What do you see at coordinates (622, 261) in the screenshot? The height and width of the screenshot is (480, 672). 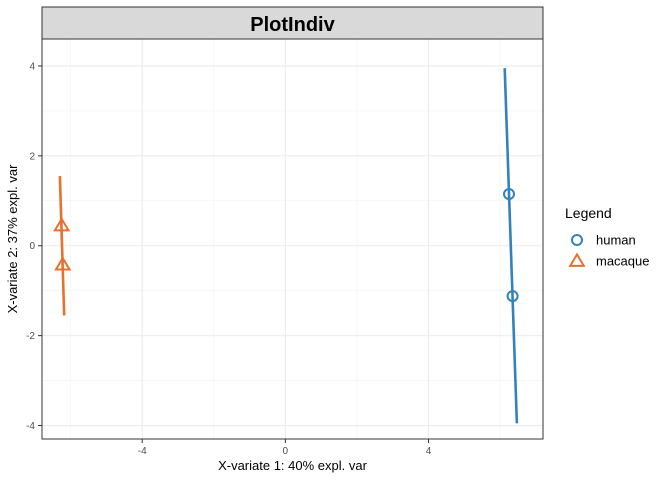 I see `legend-label-macaque: macaque` at bounding box center [622, 261].